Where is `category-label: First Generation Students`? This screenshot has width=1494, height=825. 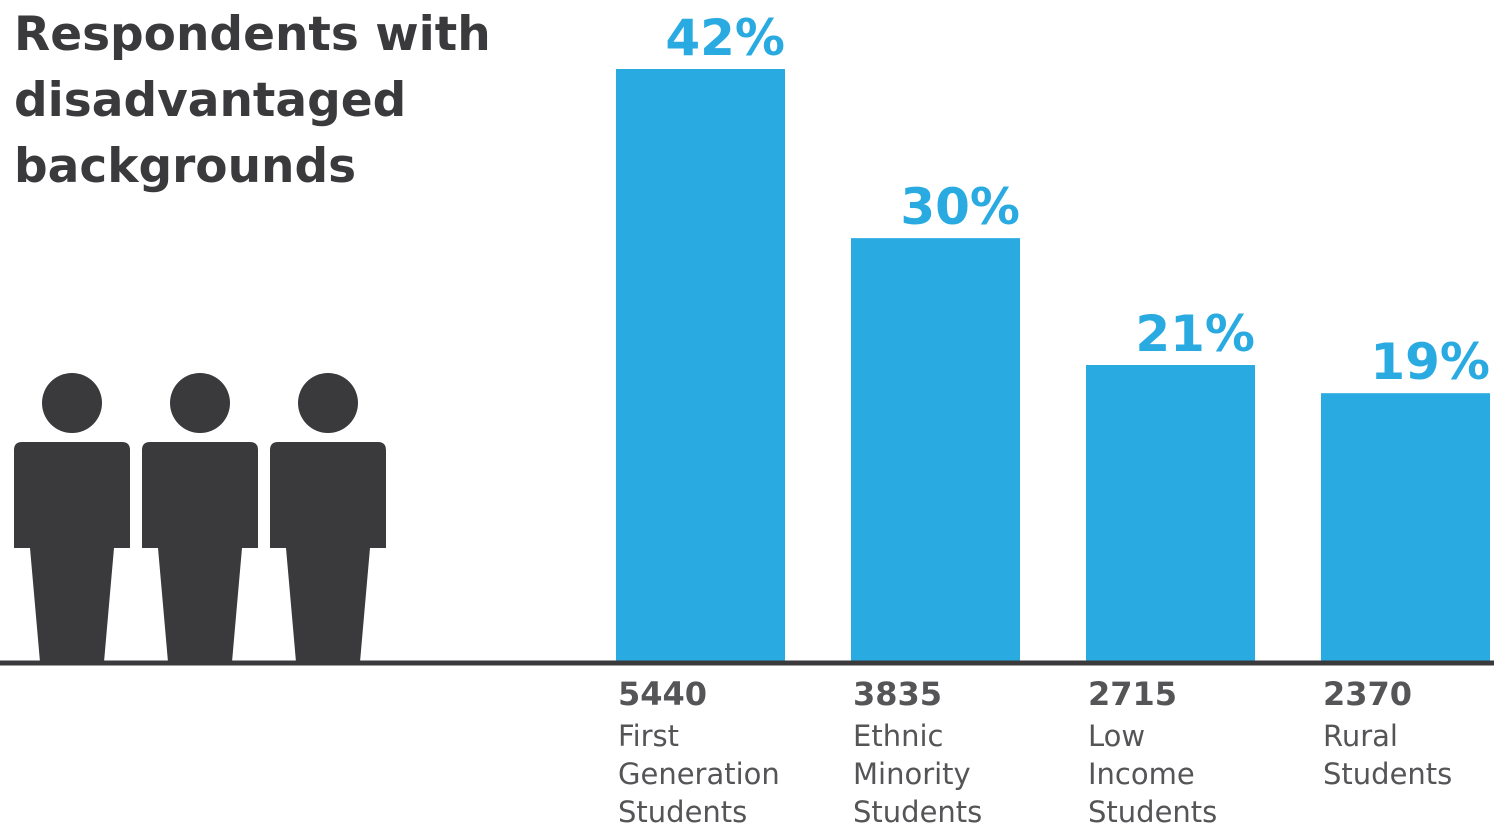
category-label: First Generation Students is located at coordinates (699, 772).